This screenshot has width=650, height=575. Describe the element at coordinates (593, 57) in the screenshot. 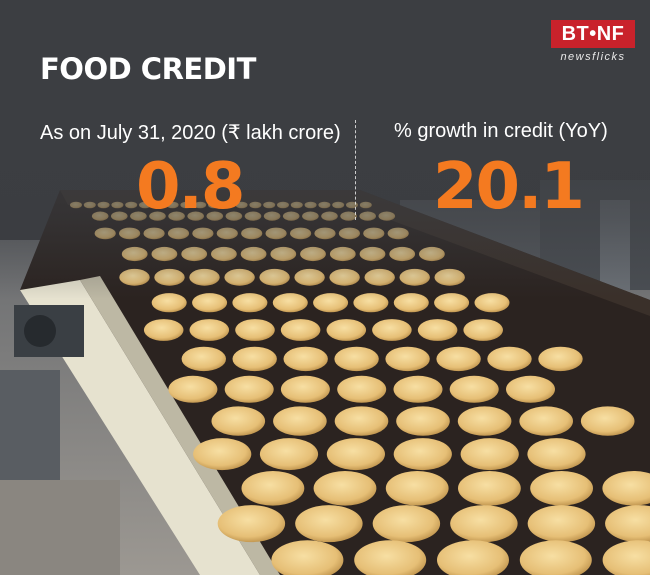

I see `logo-subtitle: newsflicks` at that location.